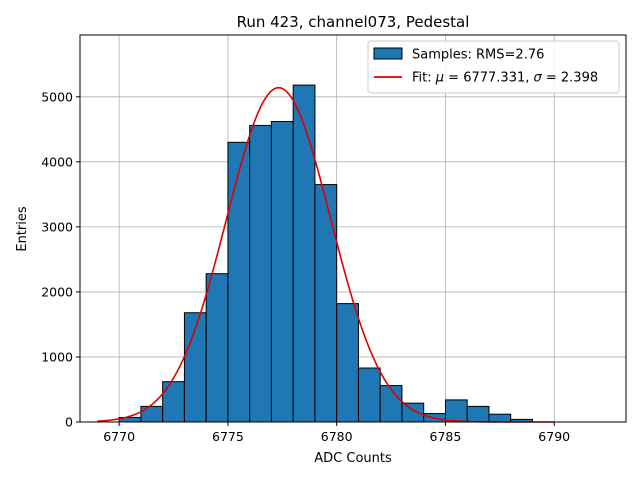  I want to click on x-tick-label: 6785, so click(446, 436).